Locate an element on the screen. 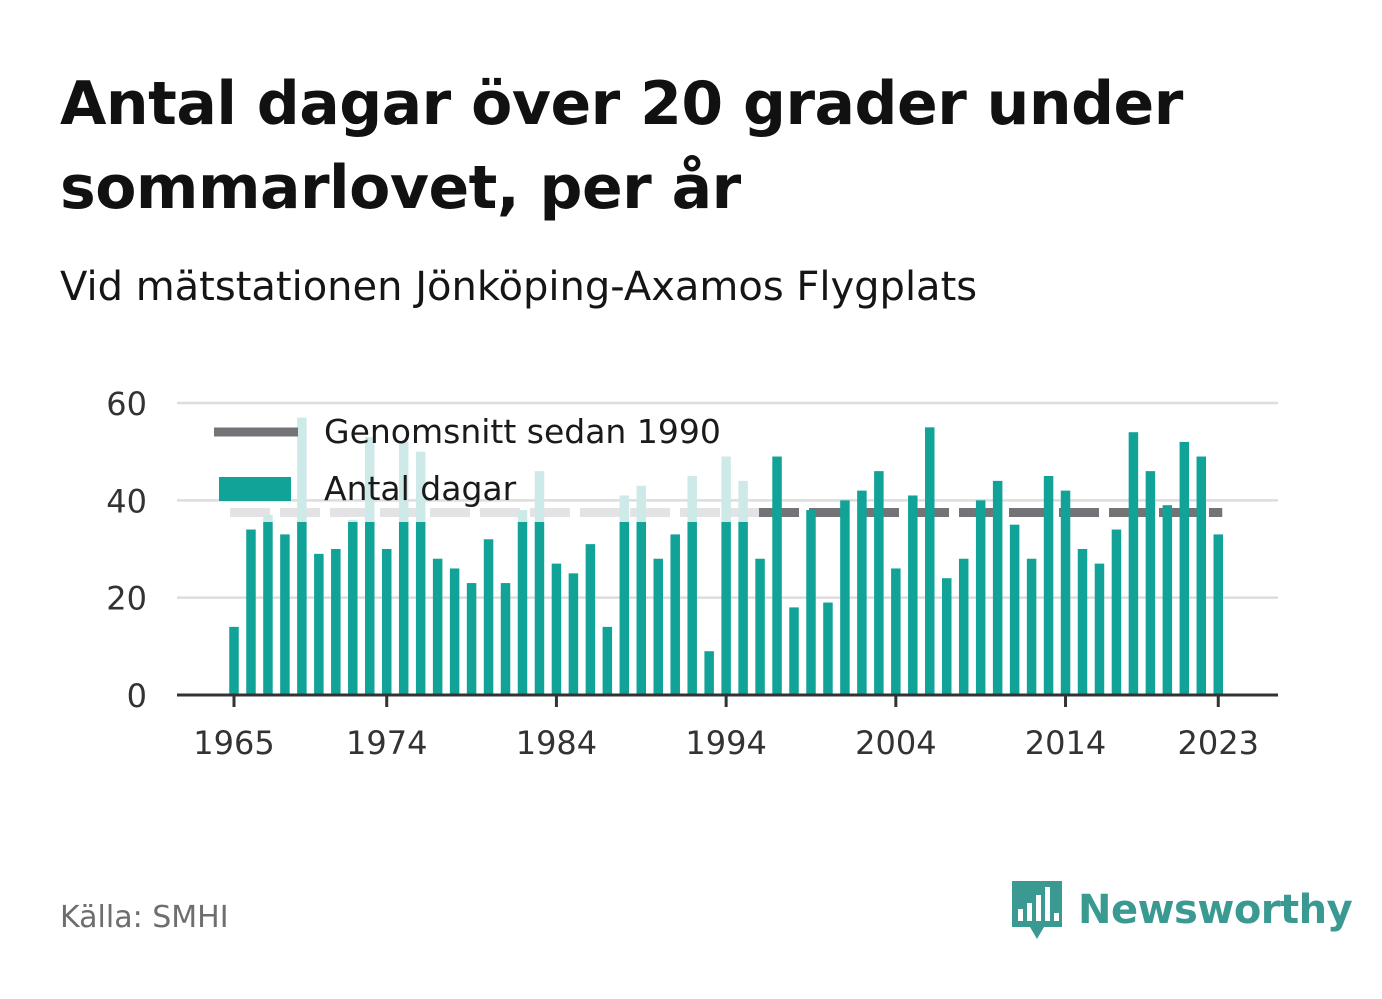  bar-1987 is located at coordinates (607, 660).